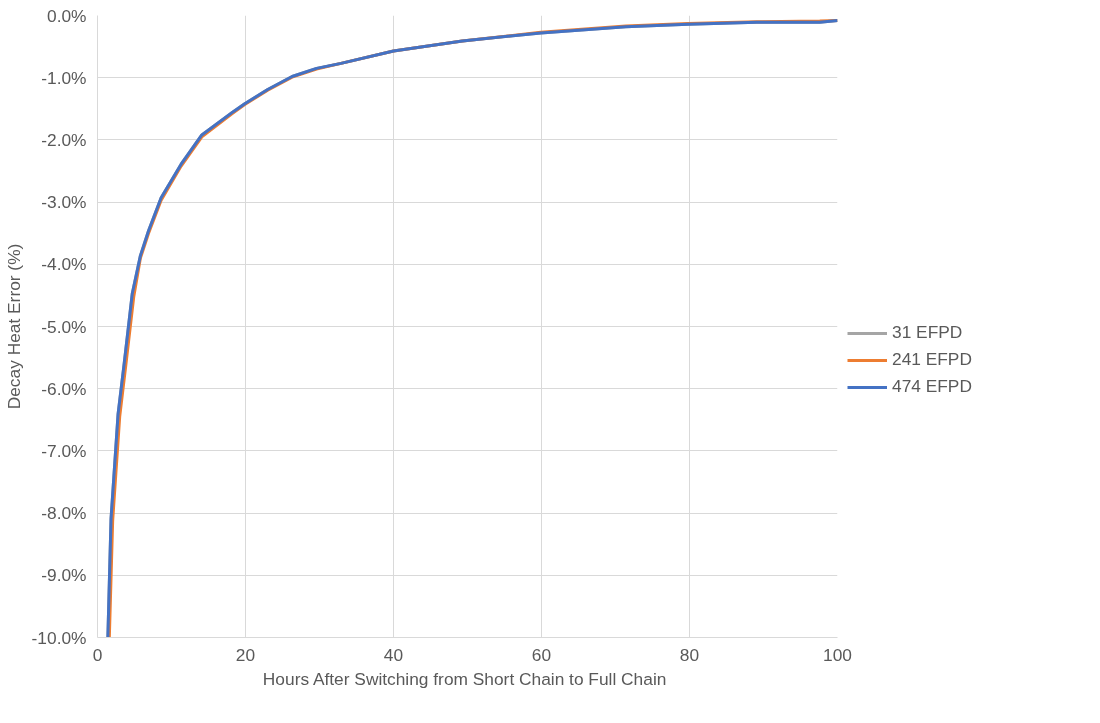  I want to click on x-tick-label: 0, so click(97, 654).